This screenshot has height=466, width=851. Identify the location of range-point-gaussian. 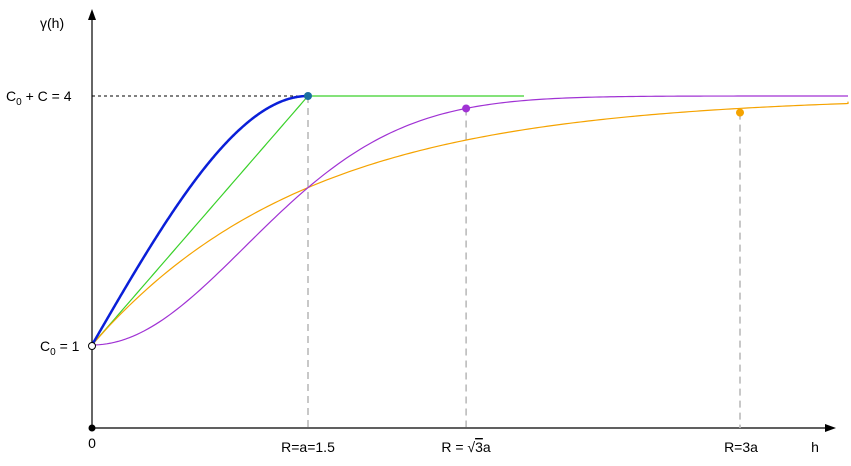
(466, 108).